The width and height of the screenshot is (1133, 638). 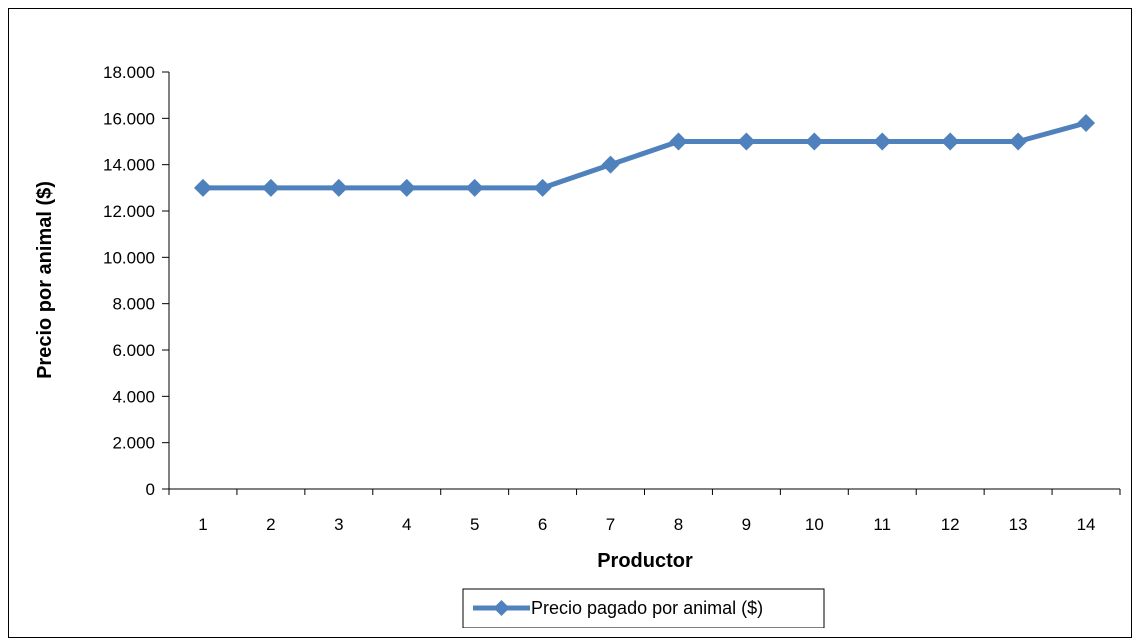 I want to click on x-tick-label: 6, so click(x=542, y=524).